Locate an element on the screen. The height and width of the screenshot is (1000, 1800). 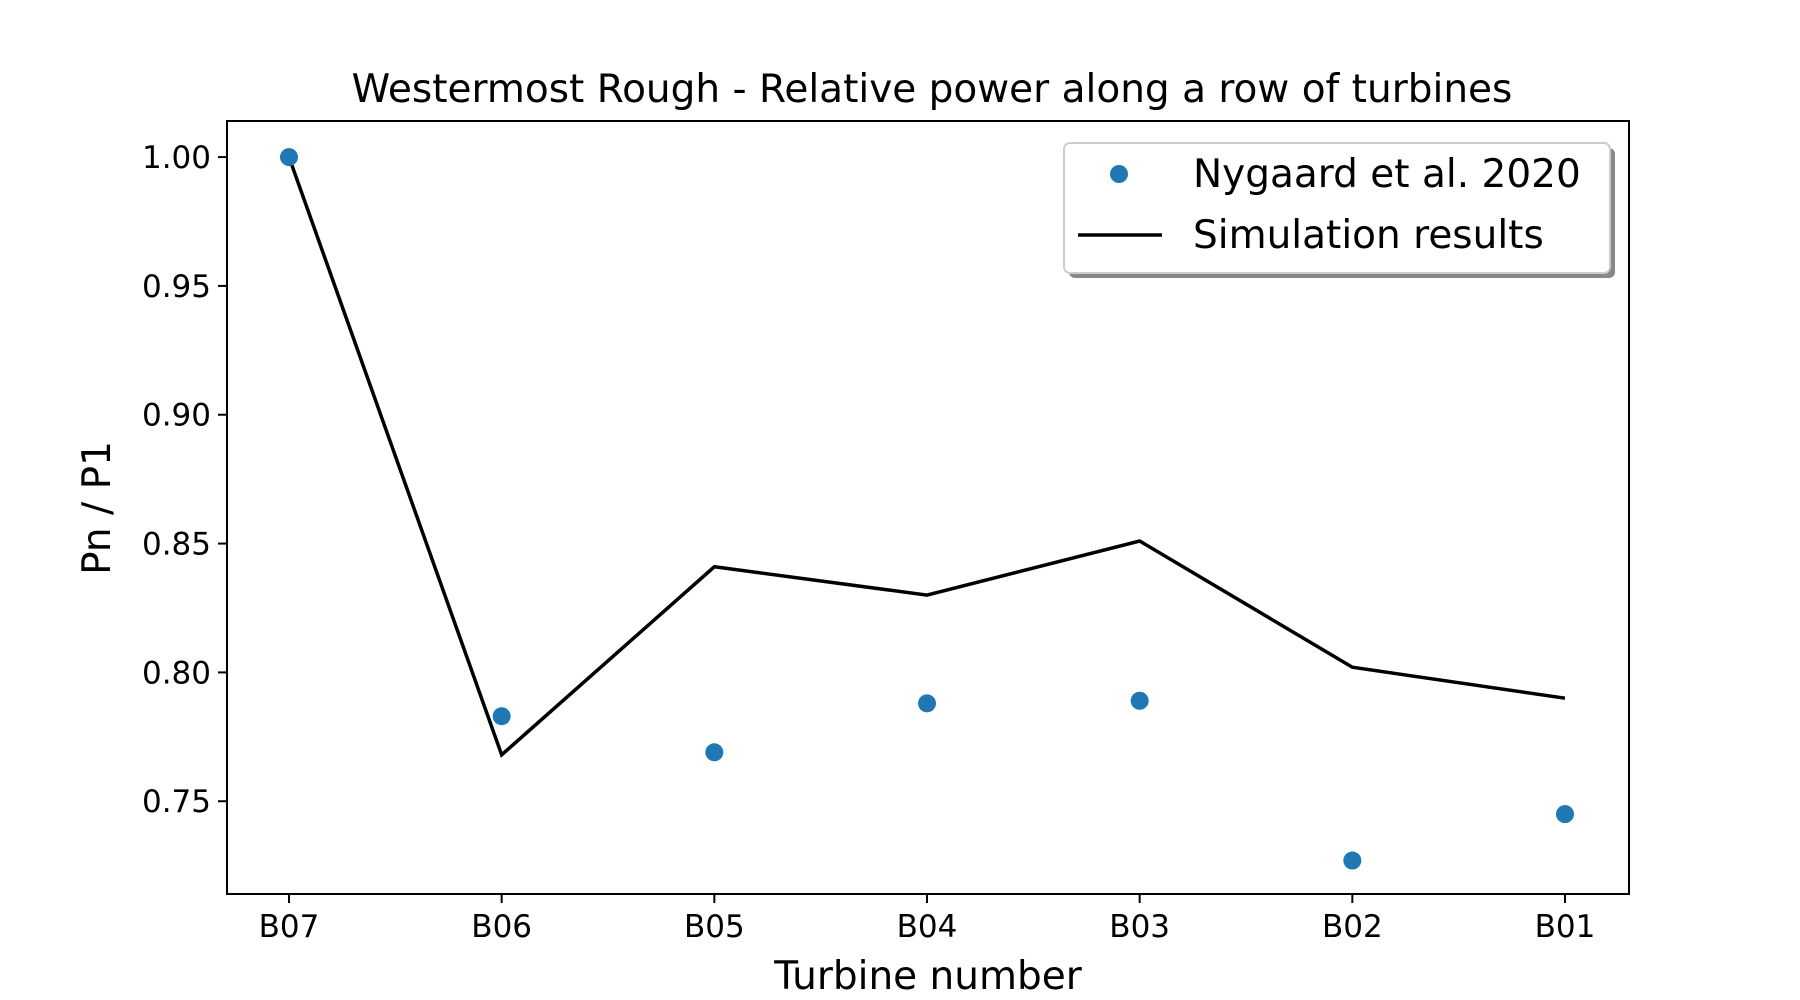
data-point-nygaard-B06 is located at coordinates (501, 716).